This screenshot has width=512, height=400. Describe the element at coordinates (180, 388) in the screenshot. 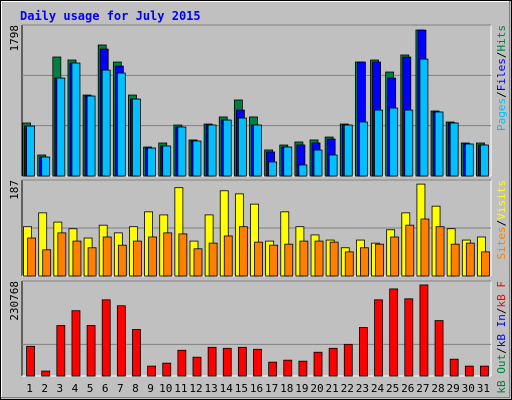

I see `x-tick-label: 11` at that location.